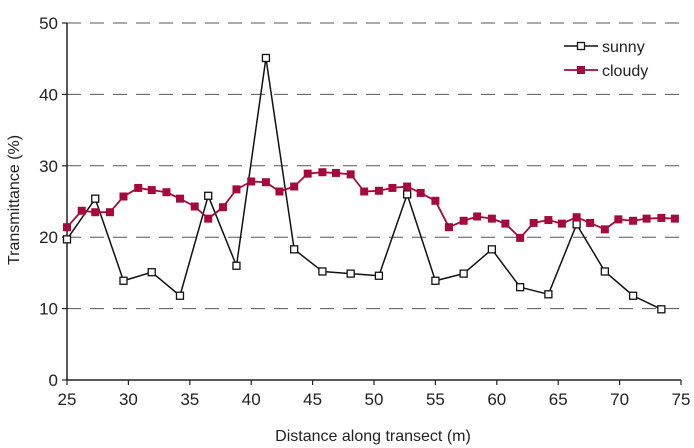 The width and height of the screenshot is (694, 448). I want to click on x-tick-label: 25, so click(67, 399).